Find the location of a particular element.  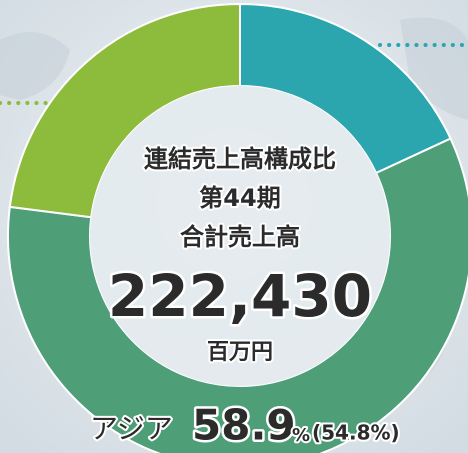

center-total: 222,430 is located at coordinates (240, 296).